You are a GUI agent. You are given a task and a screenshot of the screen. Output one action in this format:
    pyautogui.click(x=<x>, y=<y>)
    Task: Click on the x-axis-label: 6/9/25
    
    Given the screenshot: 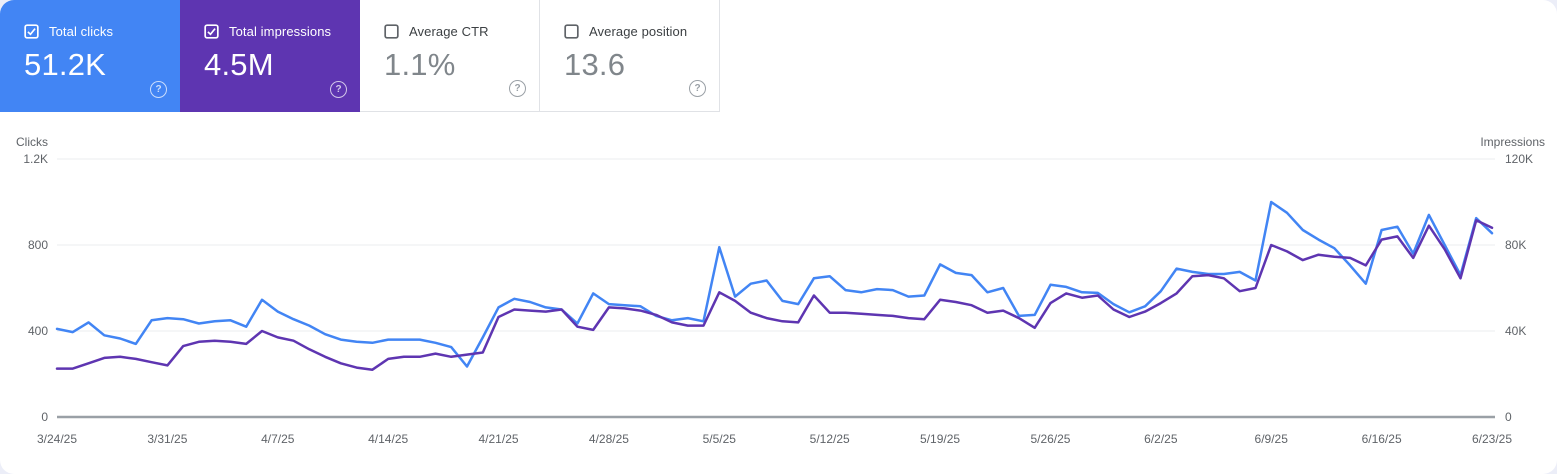 What is the action you would take?
    pyautogui.click(x=1272, y=439)
    